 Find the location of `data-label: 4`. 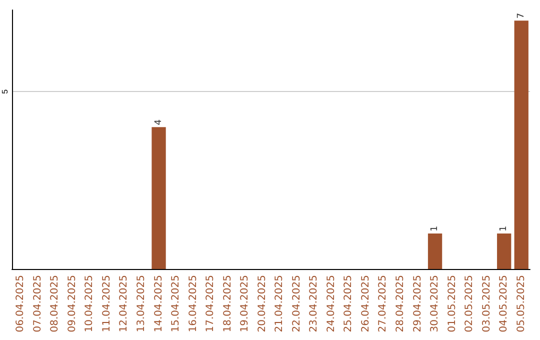

data-label: 4 is located at coordinates (159, 122).